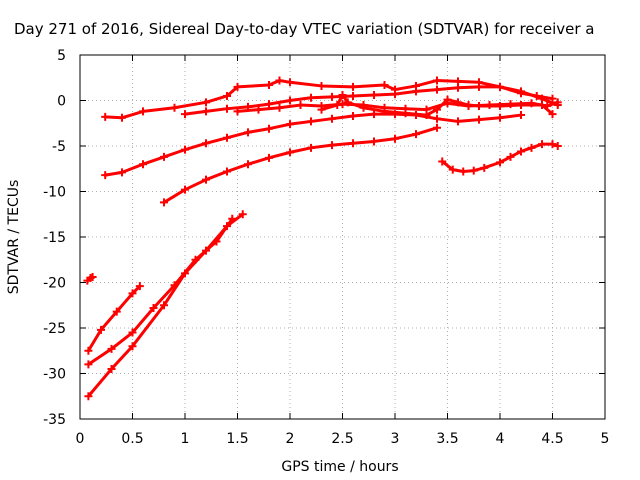 This screenshot has width=640, height=480. I want to click on x-tick-label: 4.5, so click(552, 439).